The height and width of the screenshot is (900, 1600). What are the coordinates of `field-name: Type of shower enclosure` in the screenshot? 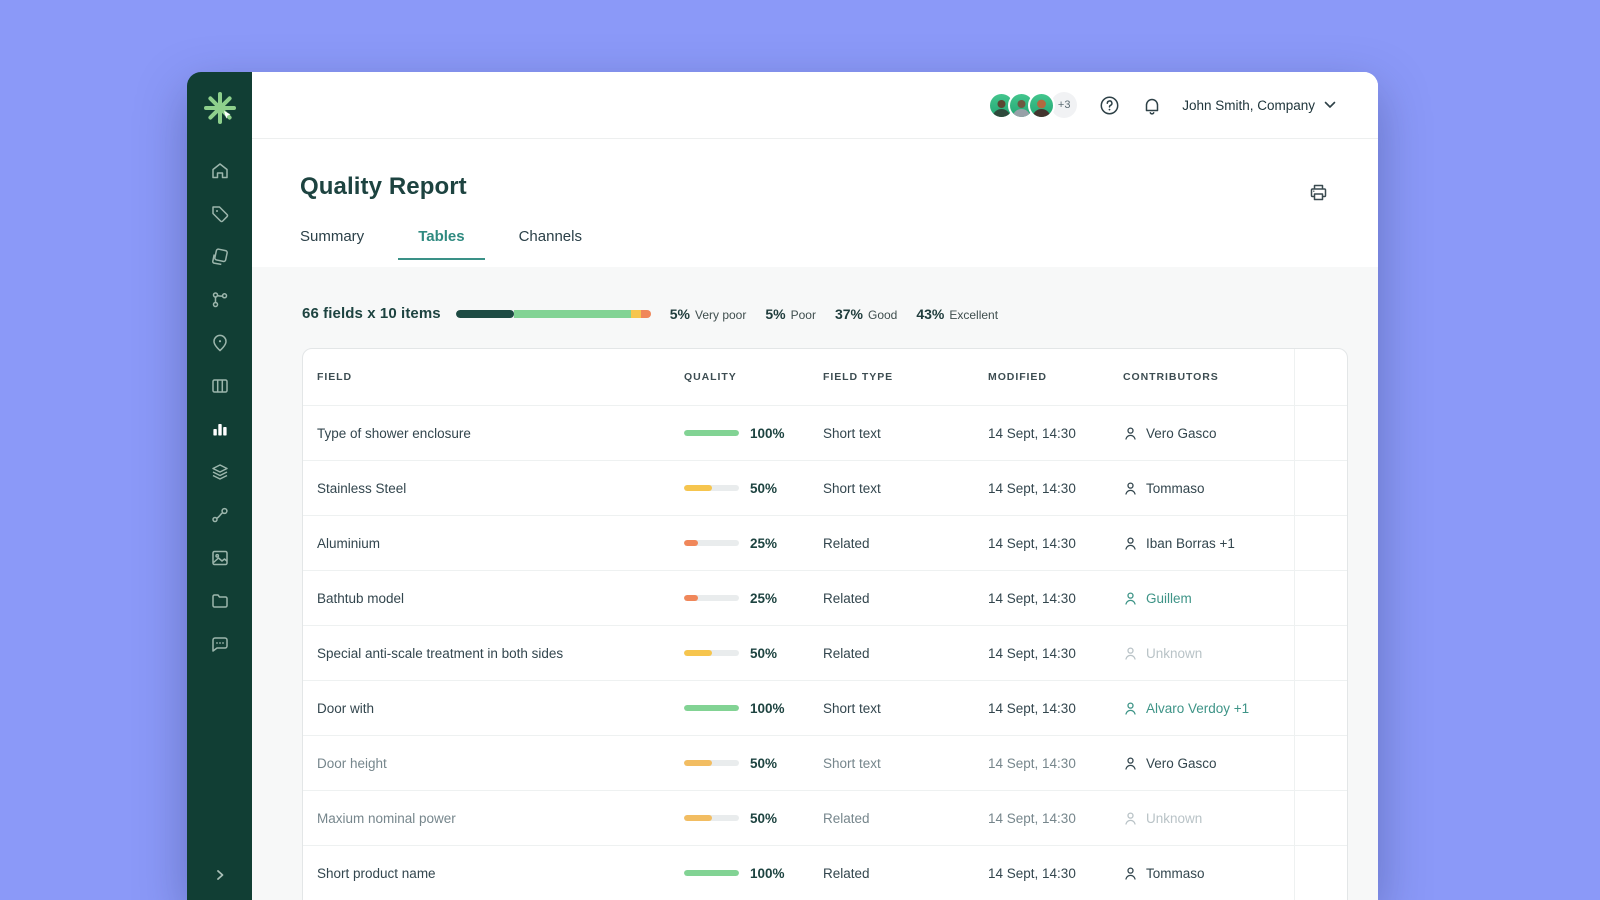 It's located at (394, 433).